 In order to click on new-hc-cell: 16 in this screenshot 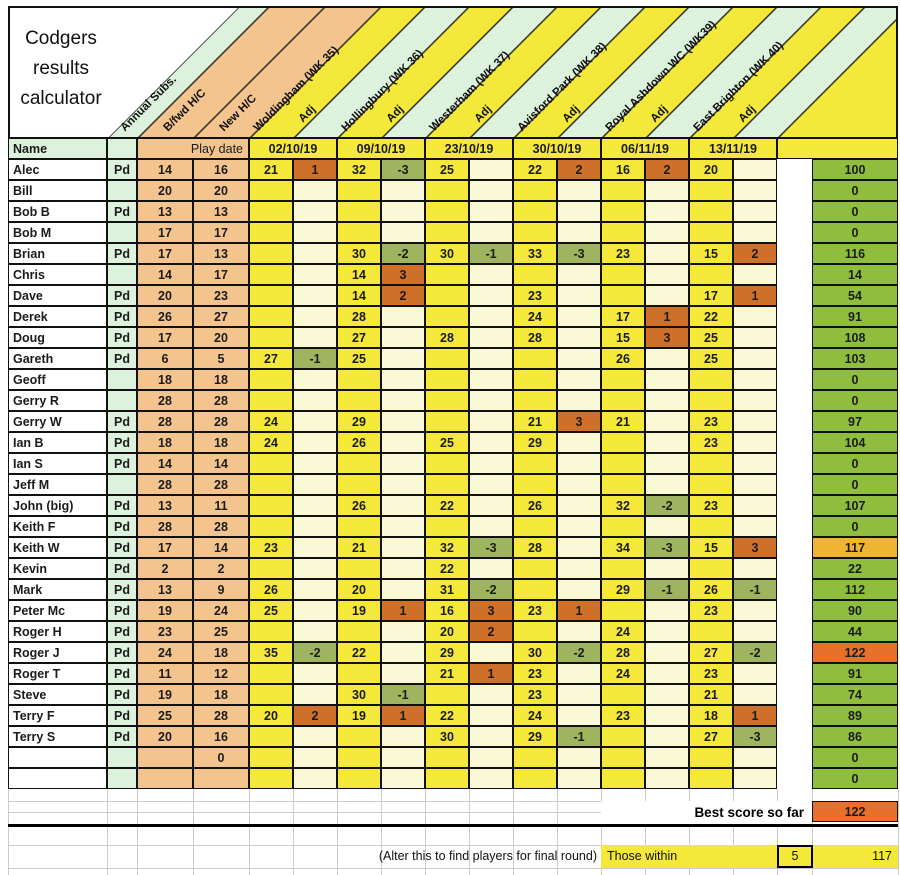, I will do `click(221, 736)`.